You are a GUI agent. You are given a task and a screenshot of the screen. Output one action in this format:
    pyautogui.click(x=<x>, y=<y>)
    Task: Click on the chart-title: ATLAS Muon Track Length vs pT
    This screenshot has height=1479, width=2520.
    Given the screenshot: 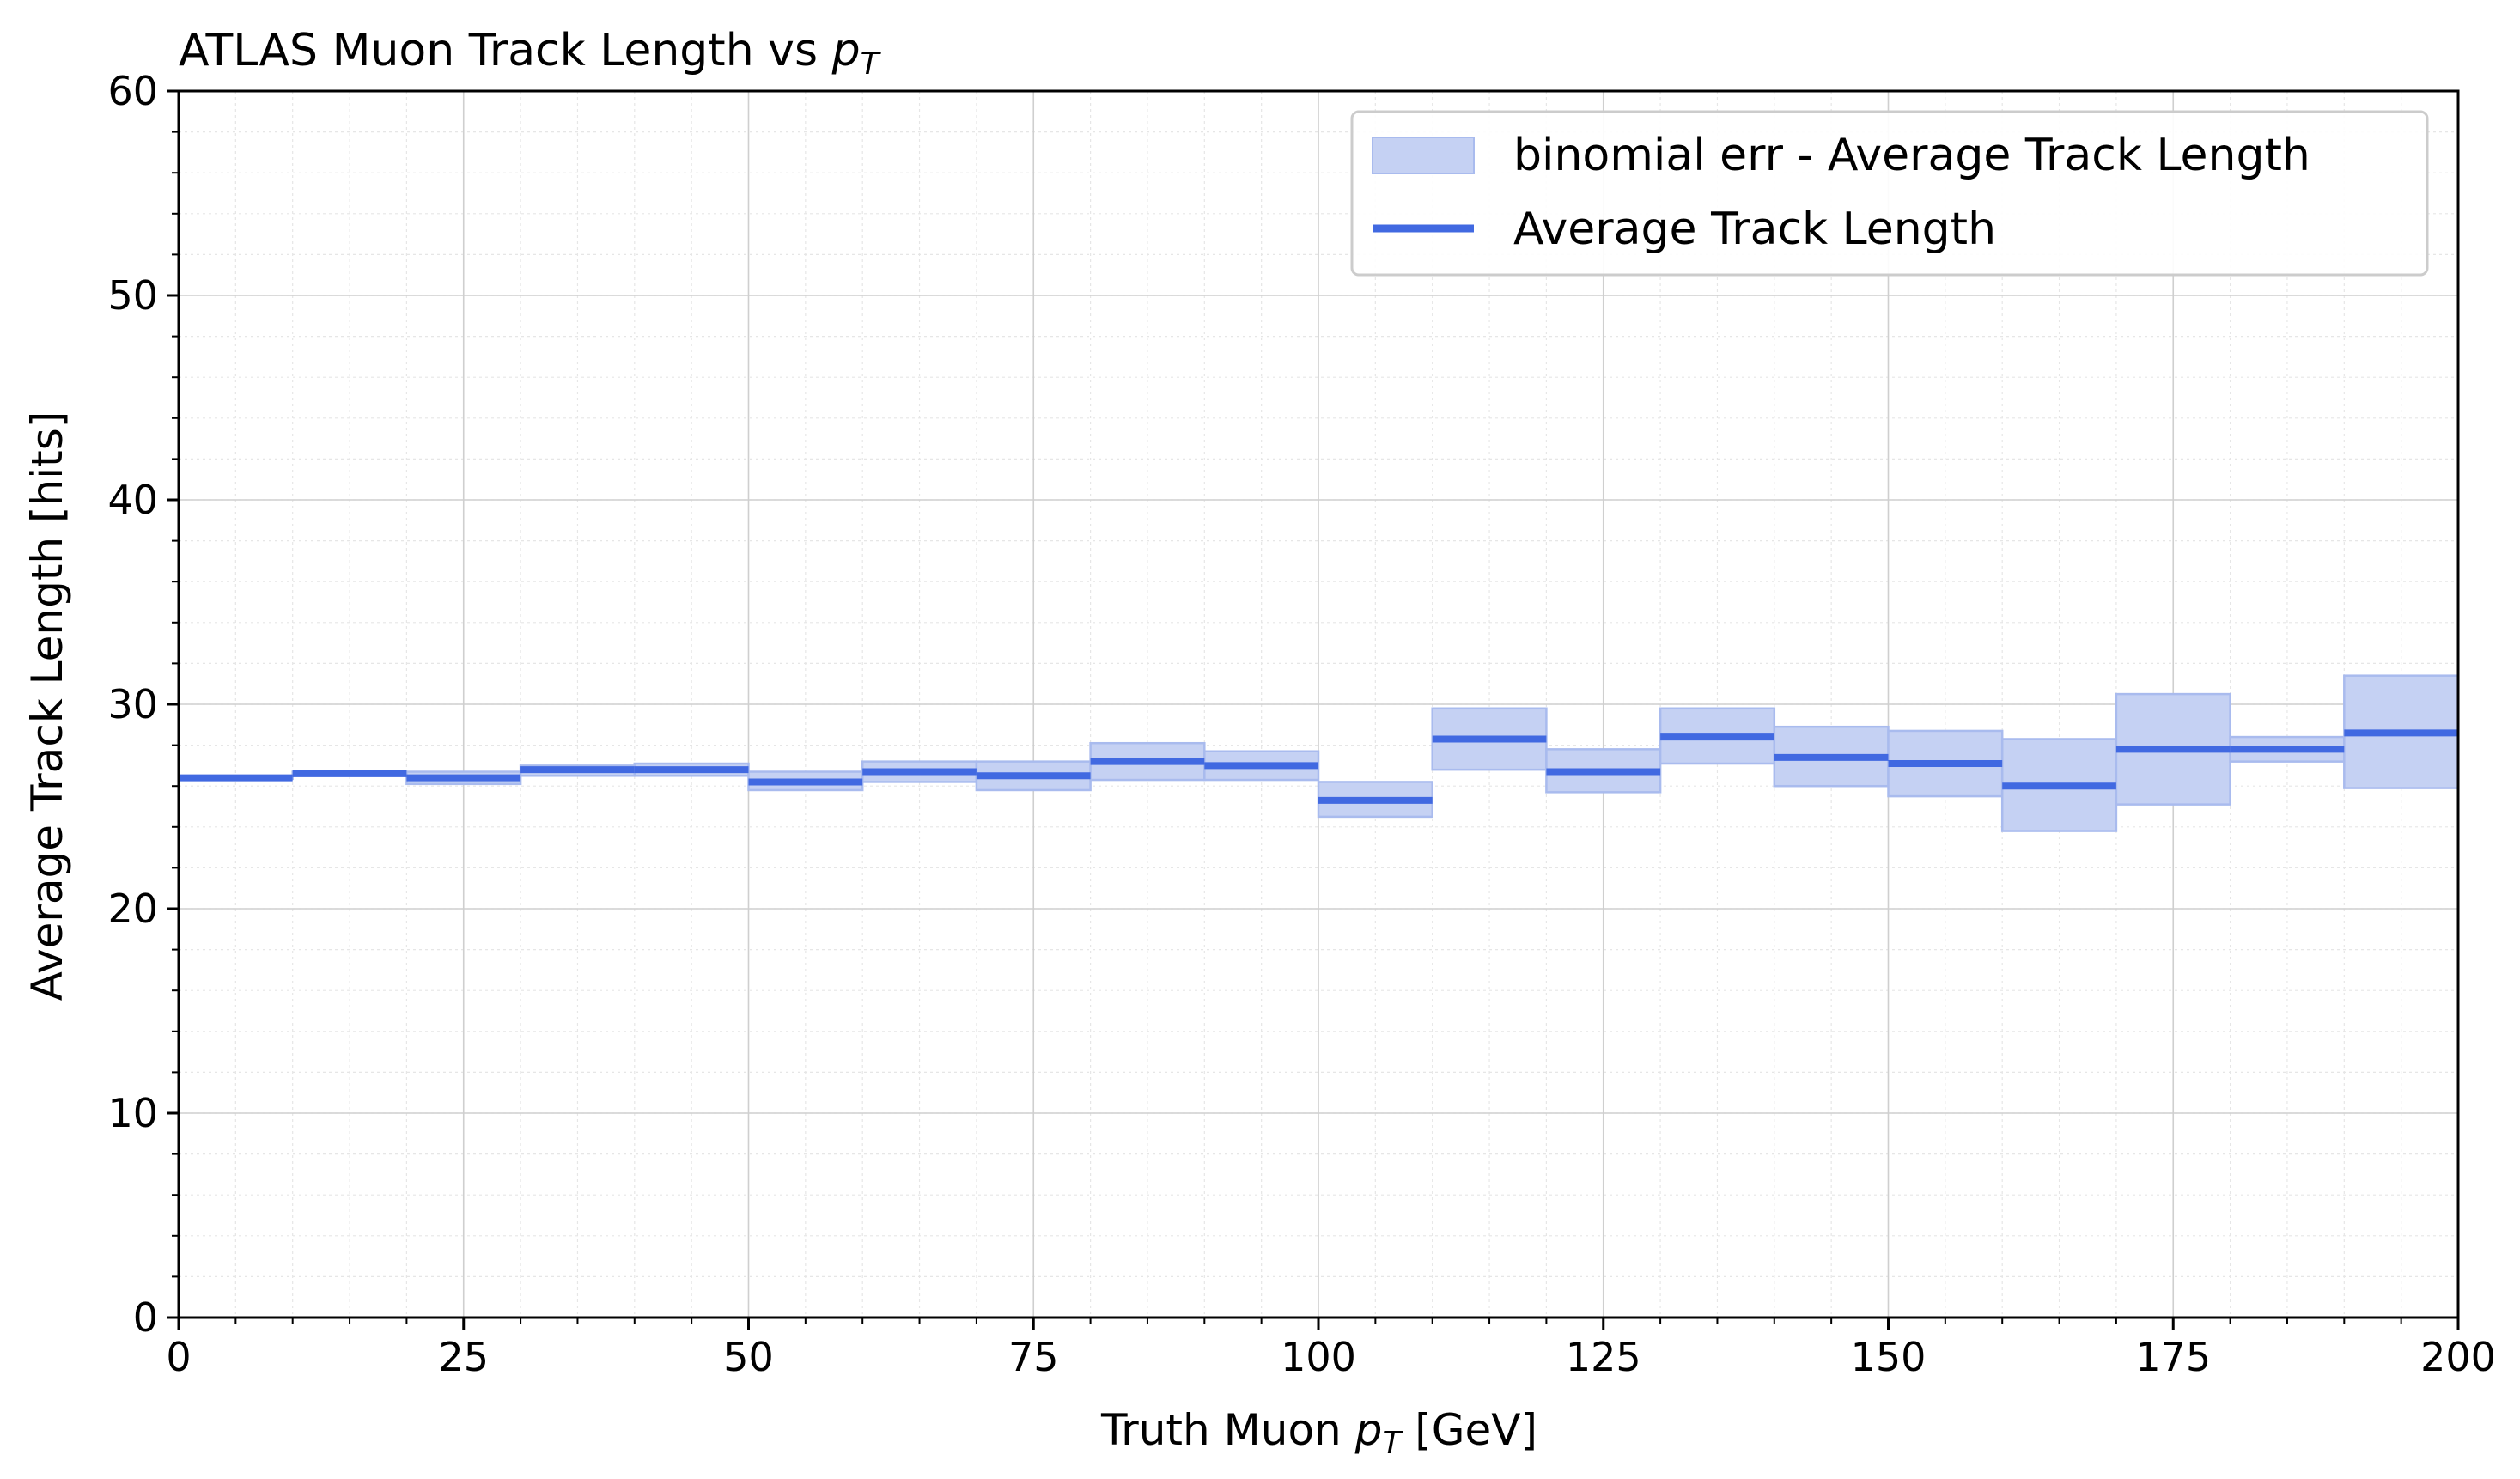 What is the action you would take?
    pyautogui.click(x=530, y=54)
    